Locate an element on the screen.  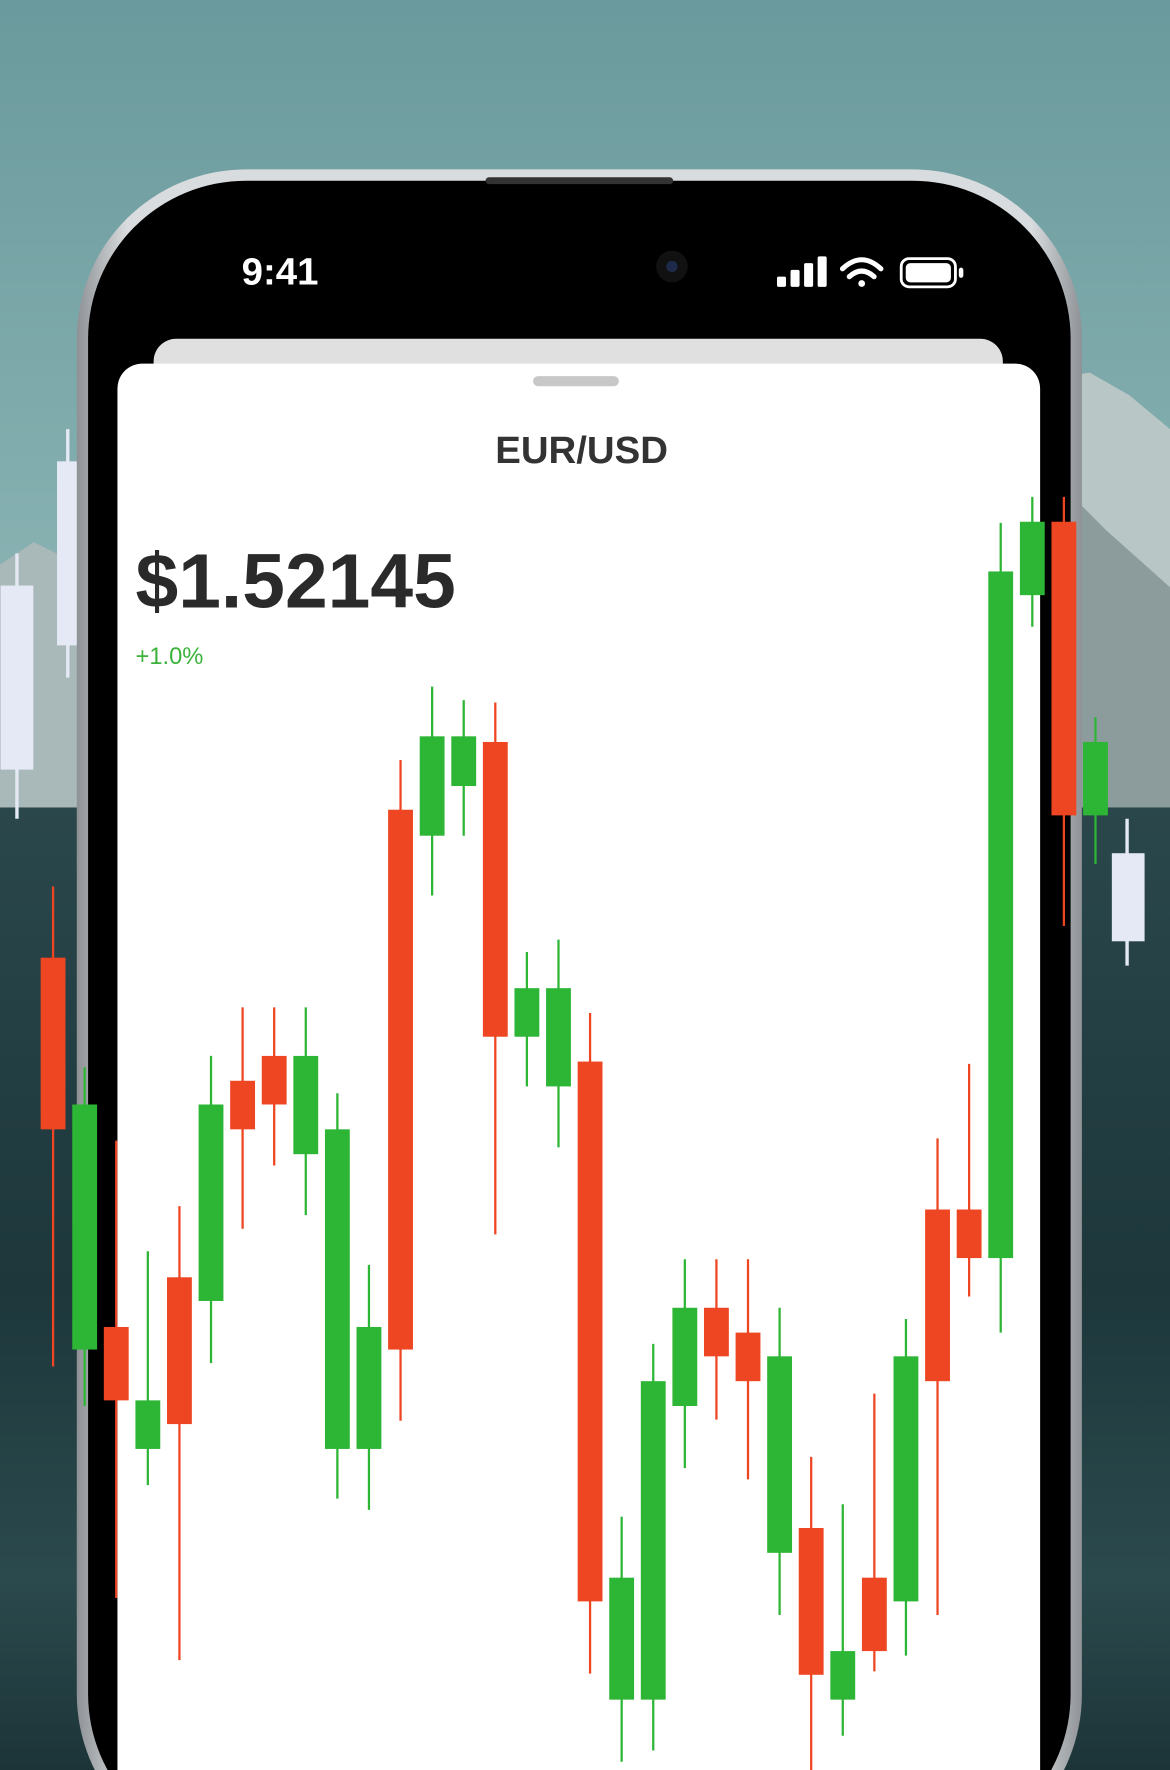
change: +1.0% is located at coordinates (170, 657).